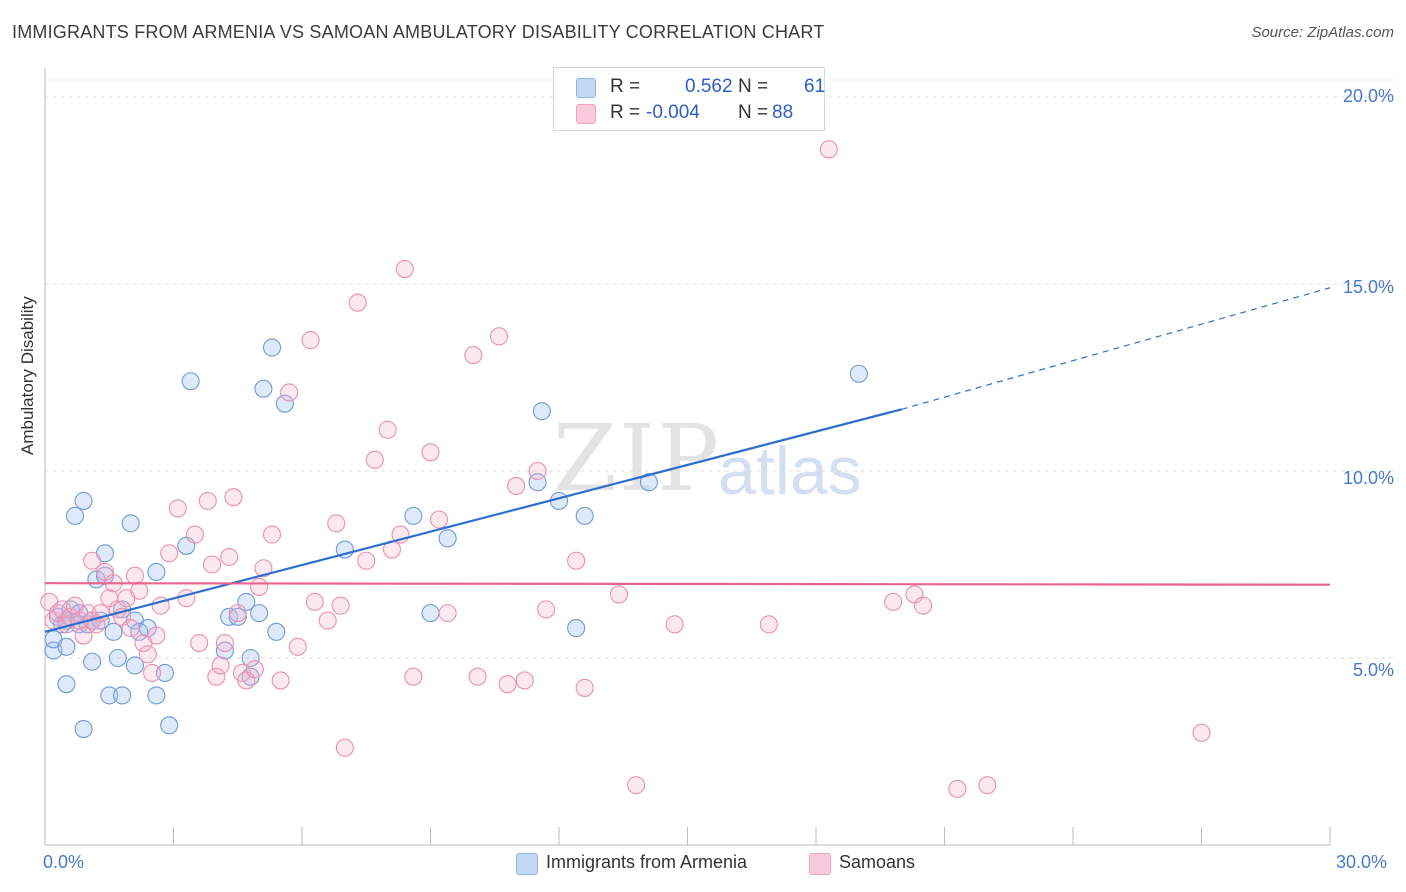 The width and height of the screenshot is (1406, 892). I want to click on legend-n-value: 61, so click(815, 86).